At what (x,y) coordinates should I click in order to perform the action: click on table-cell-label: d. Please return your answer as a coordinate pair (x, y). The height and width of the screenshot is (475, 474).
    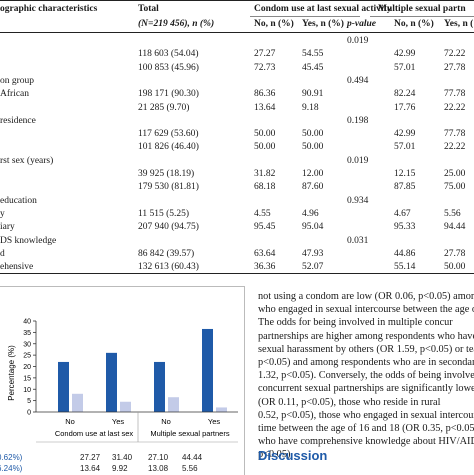
    Looking at the image, I should click on (2, 253).